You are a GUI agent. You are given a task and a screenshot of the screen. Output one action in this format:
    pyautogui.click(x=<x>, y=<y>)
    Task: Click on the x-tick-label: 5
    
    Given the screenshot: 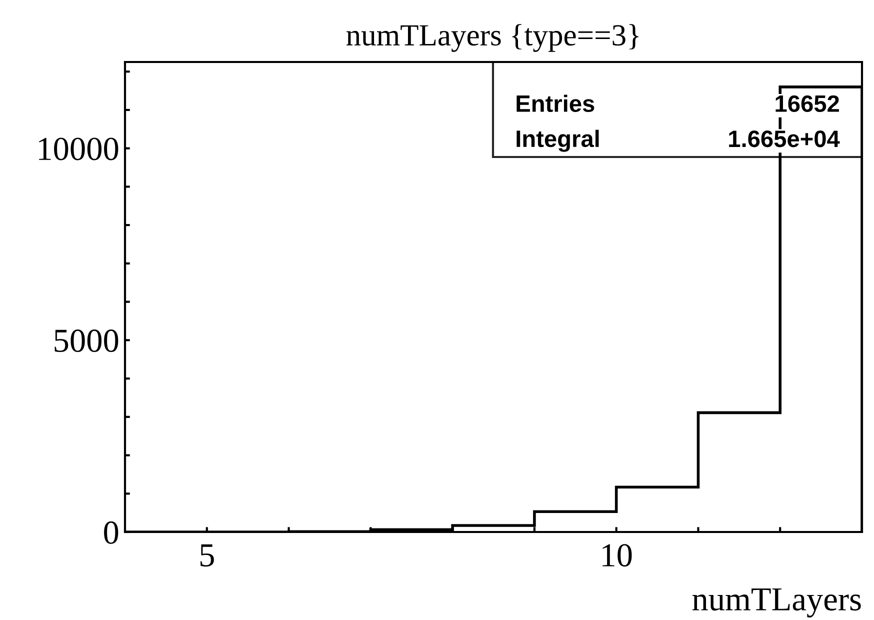 What is the action you would take?
    pyautogui.click(x=207, y=555)
    